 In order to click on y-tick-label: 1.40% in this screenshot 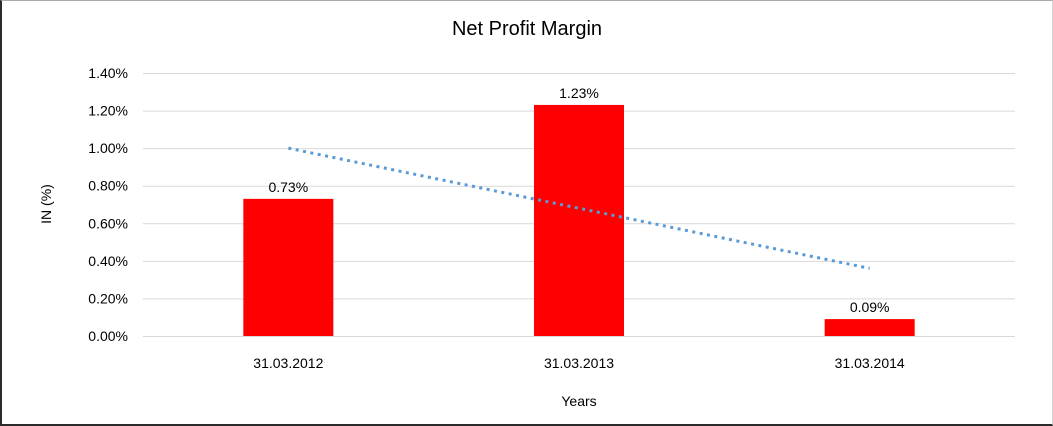, I will do `click(108, 73)`.